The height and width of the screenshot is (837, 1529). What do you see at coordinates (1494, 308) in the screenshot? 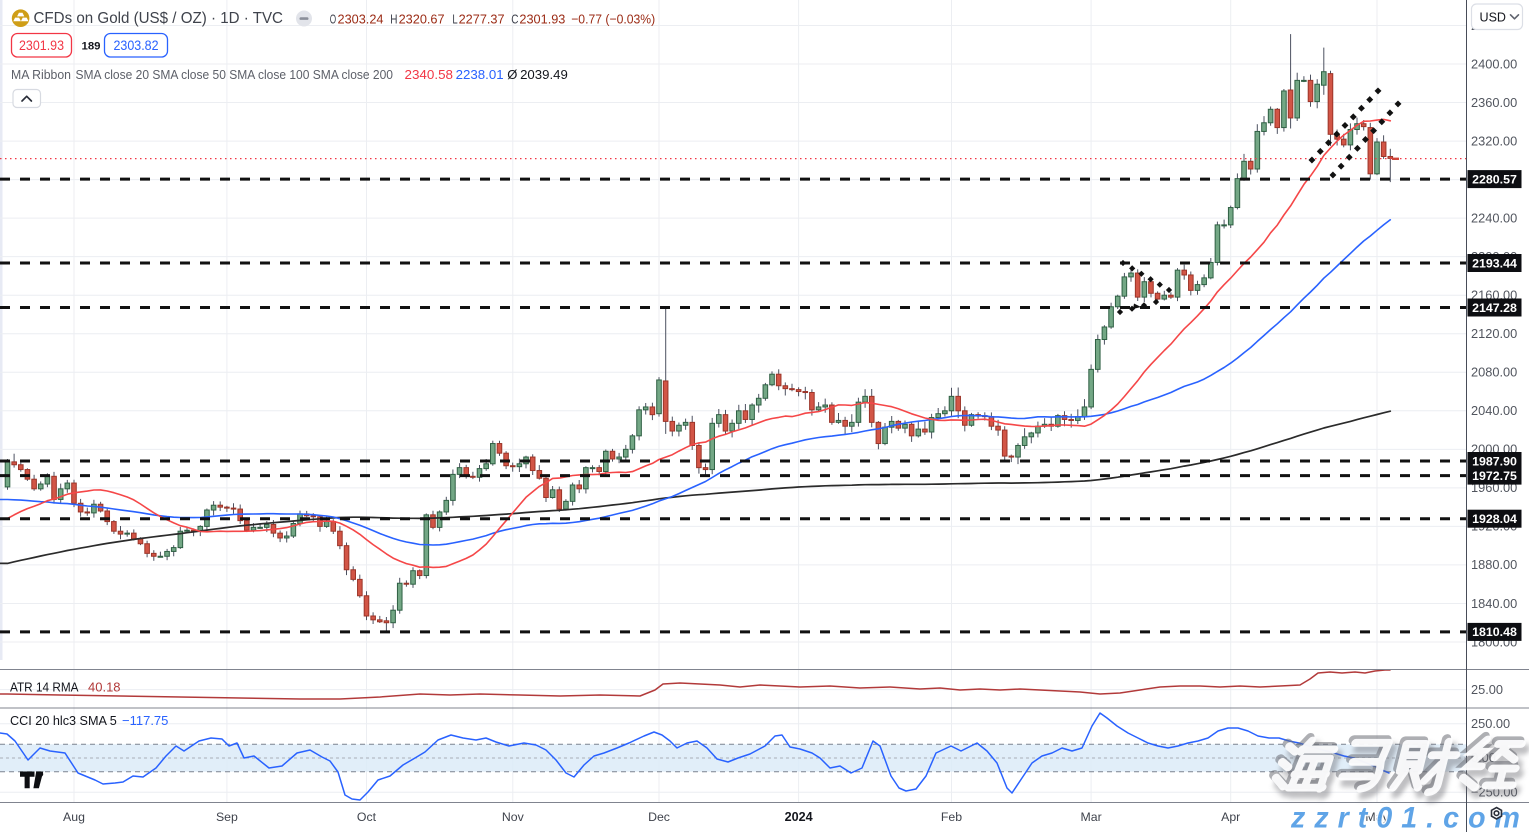
I see `svg-text: 2147.28` at bounding box center [1494, 308].